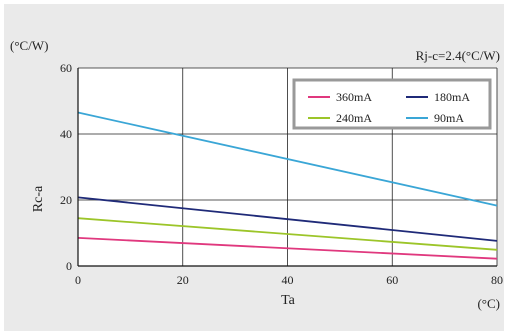 This screenshot has width=508, height=335. I want to click on x-tick-label: 80, so click(497, 280).